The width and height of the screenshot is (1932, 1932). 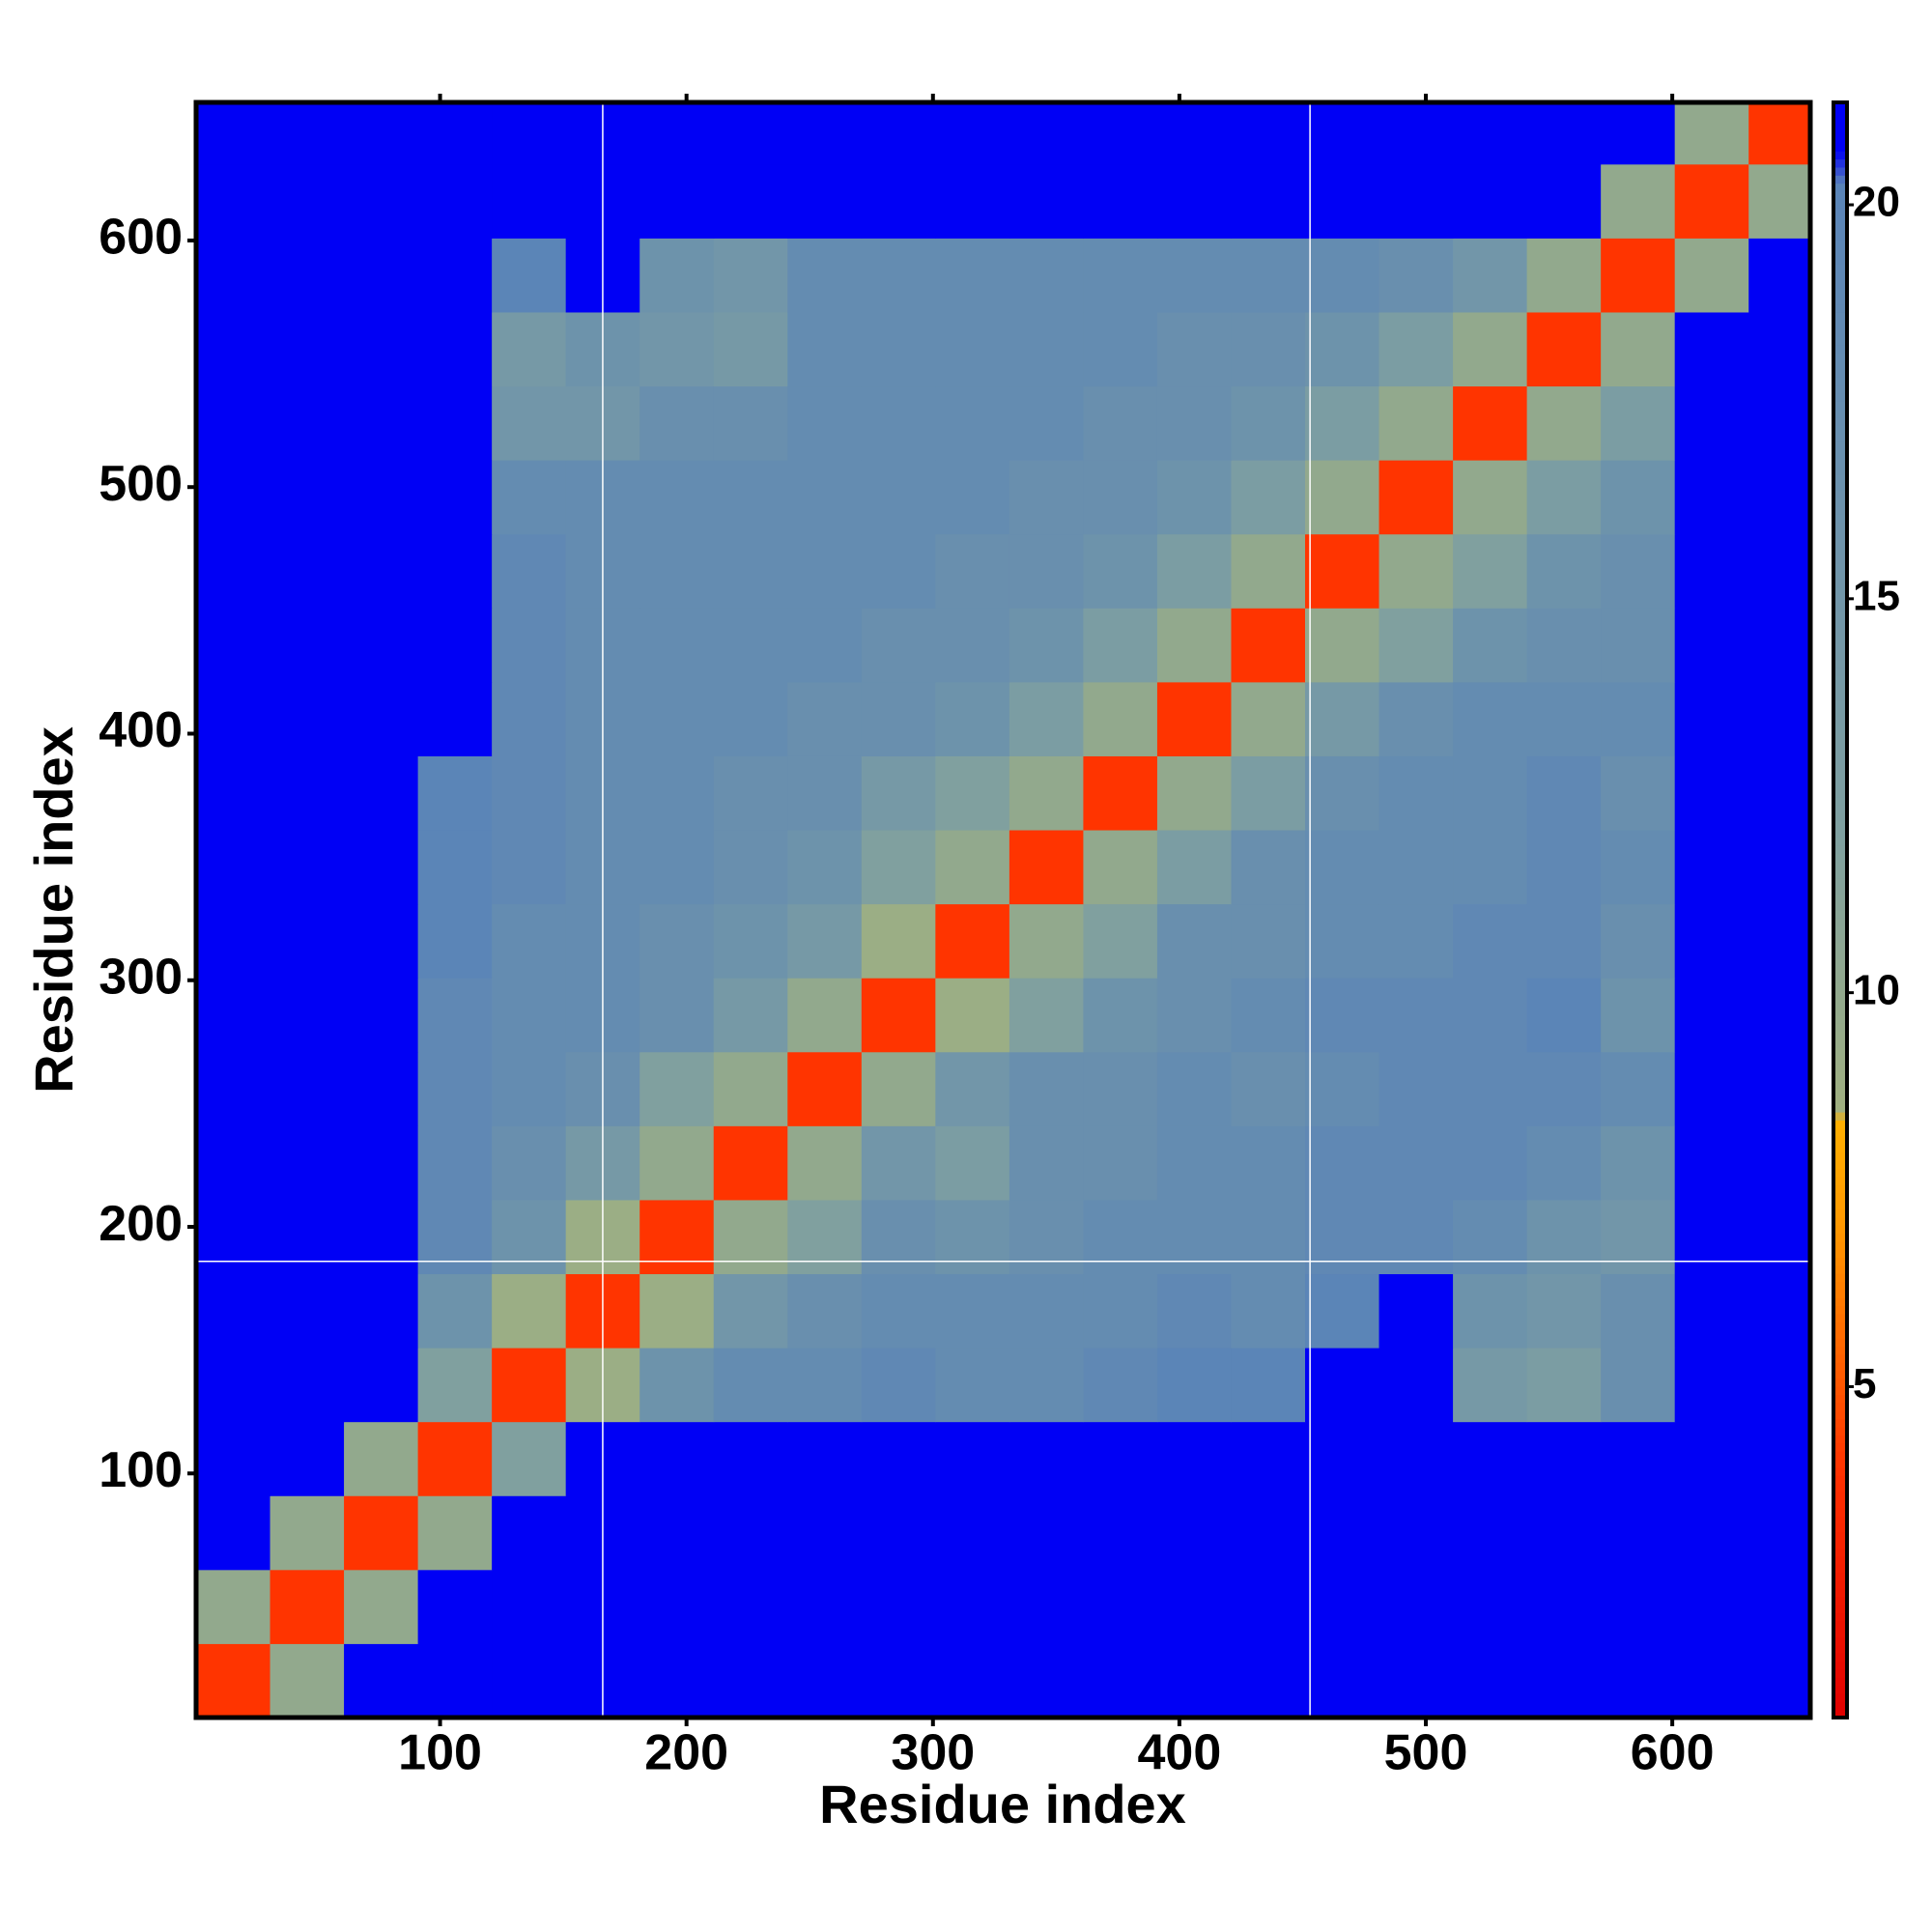 What do you see at coordinates (141, 1224) in the screenshot?
I see `y-tick-label: 200` at bounding box center [141, 1224].